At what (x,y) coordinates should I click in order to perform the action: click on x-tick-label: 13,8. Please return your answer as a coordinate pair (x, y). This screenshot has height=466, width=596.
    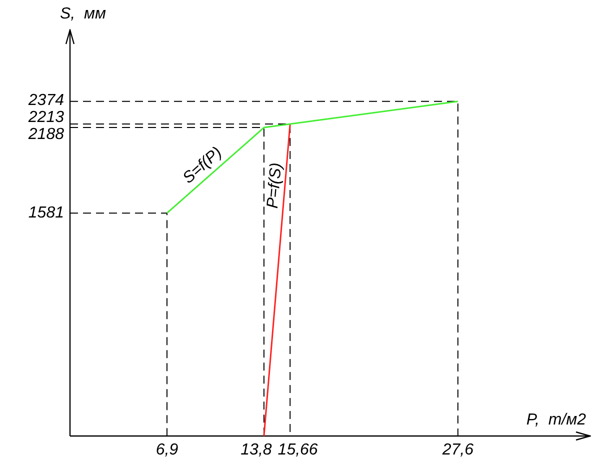
    Looking at the image, I should click on (256, 449).